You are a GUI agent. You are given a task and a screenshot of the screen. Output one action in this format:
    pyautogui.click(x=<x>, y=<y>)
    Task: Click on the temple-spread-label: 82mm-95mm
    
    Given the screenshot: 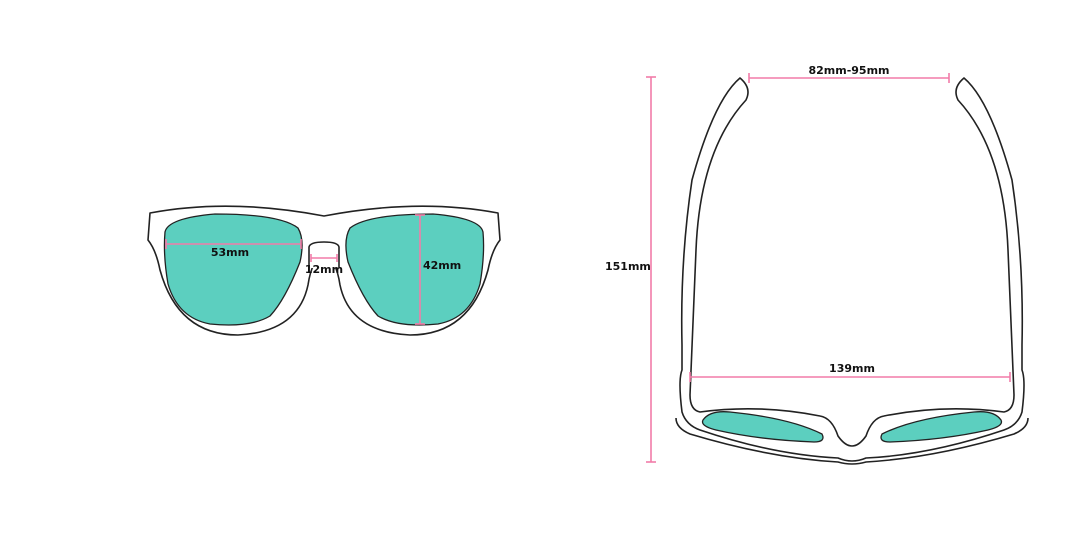 What is the action you would take?
    pyautogui.click(x=848, y=70)
    